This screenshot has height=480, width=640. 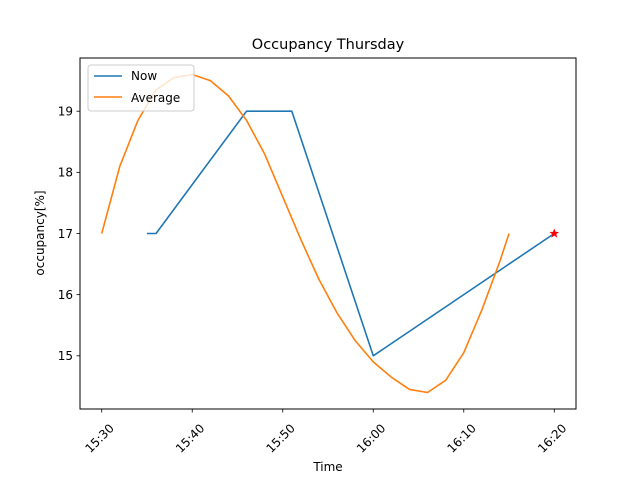 I want to click on y-axis-label: occupancy[%], so click(x=40, y=232).